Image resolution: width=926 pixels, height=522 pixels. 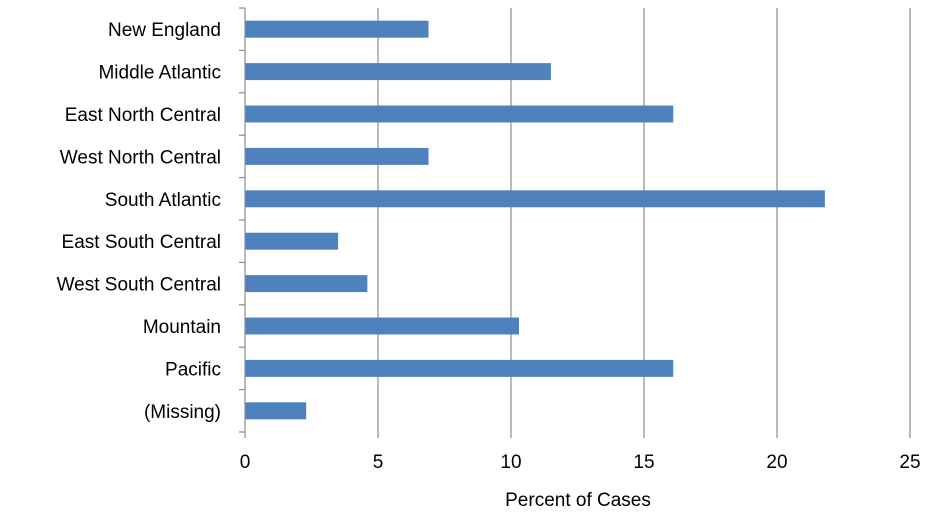 What do you see at coordinates (182, 327) in the screenshot?
I see `category-label-8: Mountain` at bounding box center [182, 327].